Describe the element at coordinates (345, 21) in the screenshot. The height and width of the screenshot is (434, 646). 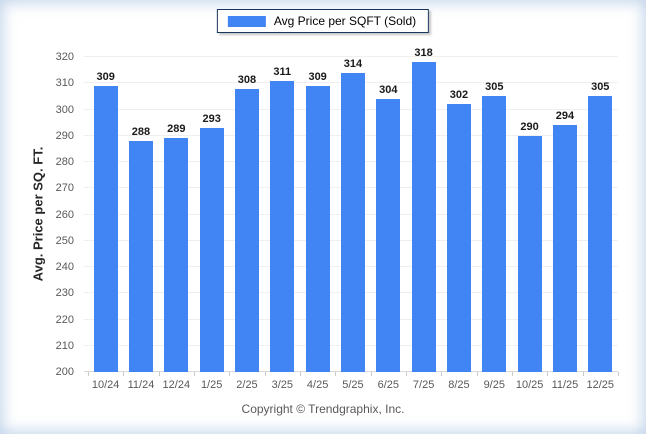
I see `legend-label: Avg Price per SQFT (Sold)` at that location.